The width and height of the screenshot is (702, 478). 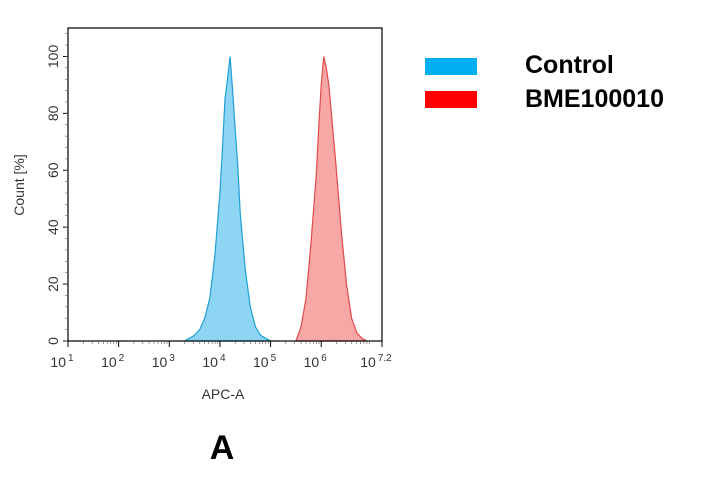 I want to click on legend-label-control: Control, so click(x=569, y=65).